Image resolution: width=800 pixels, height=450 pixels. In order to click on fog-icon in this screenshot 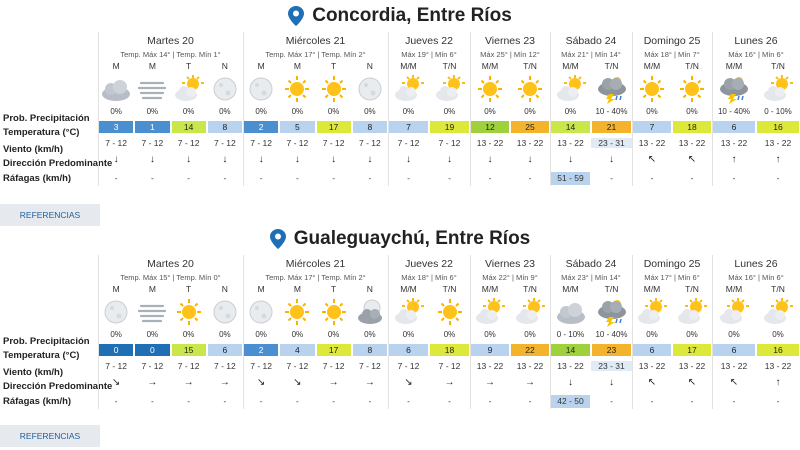, I will do `click(152, 312)`.